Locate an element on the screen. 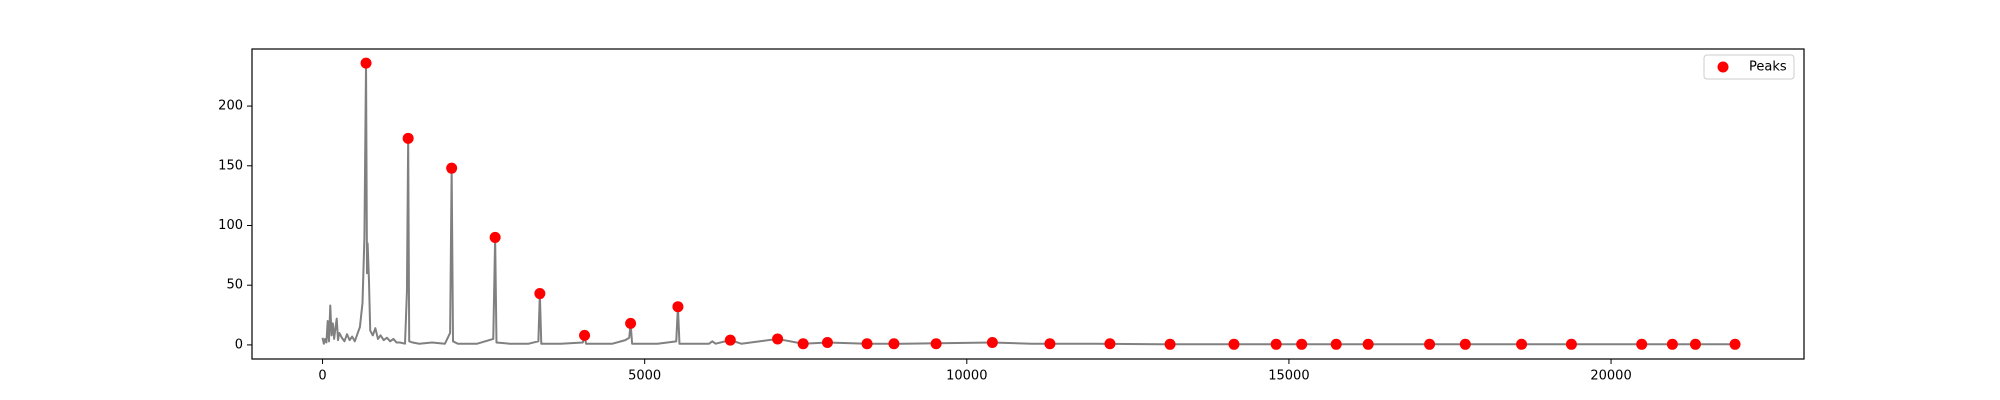 Image resolution: width=2000 pixels, height=400 pixels. legend-marker is located at coordinates (1723, 67).